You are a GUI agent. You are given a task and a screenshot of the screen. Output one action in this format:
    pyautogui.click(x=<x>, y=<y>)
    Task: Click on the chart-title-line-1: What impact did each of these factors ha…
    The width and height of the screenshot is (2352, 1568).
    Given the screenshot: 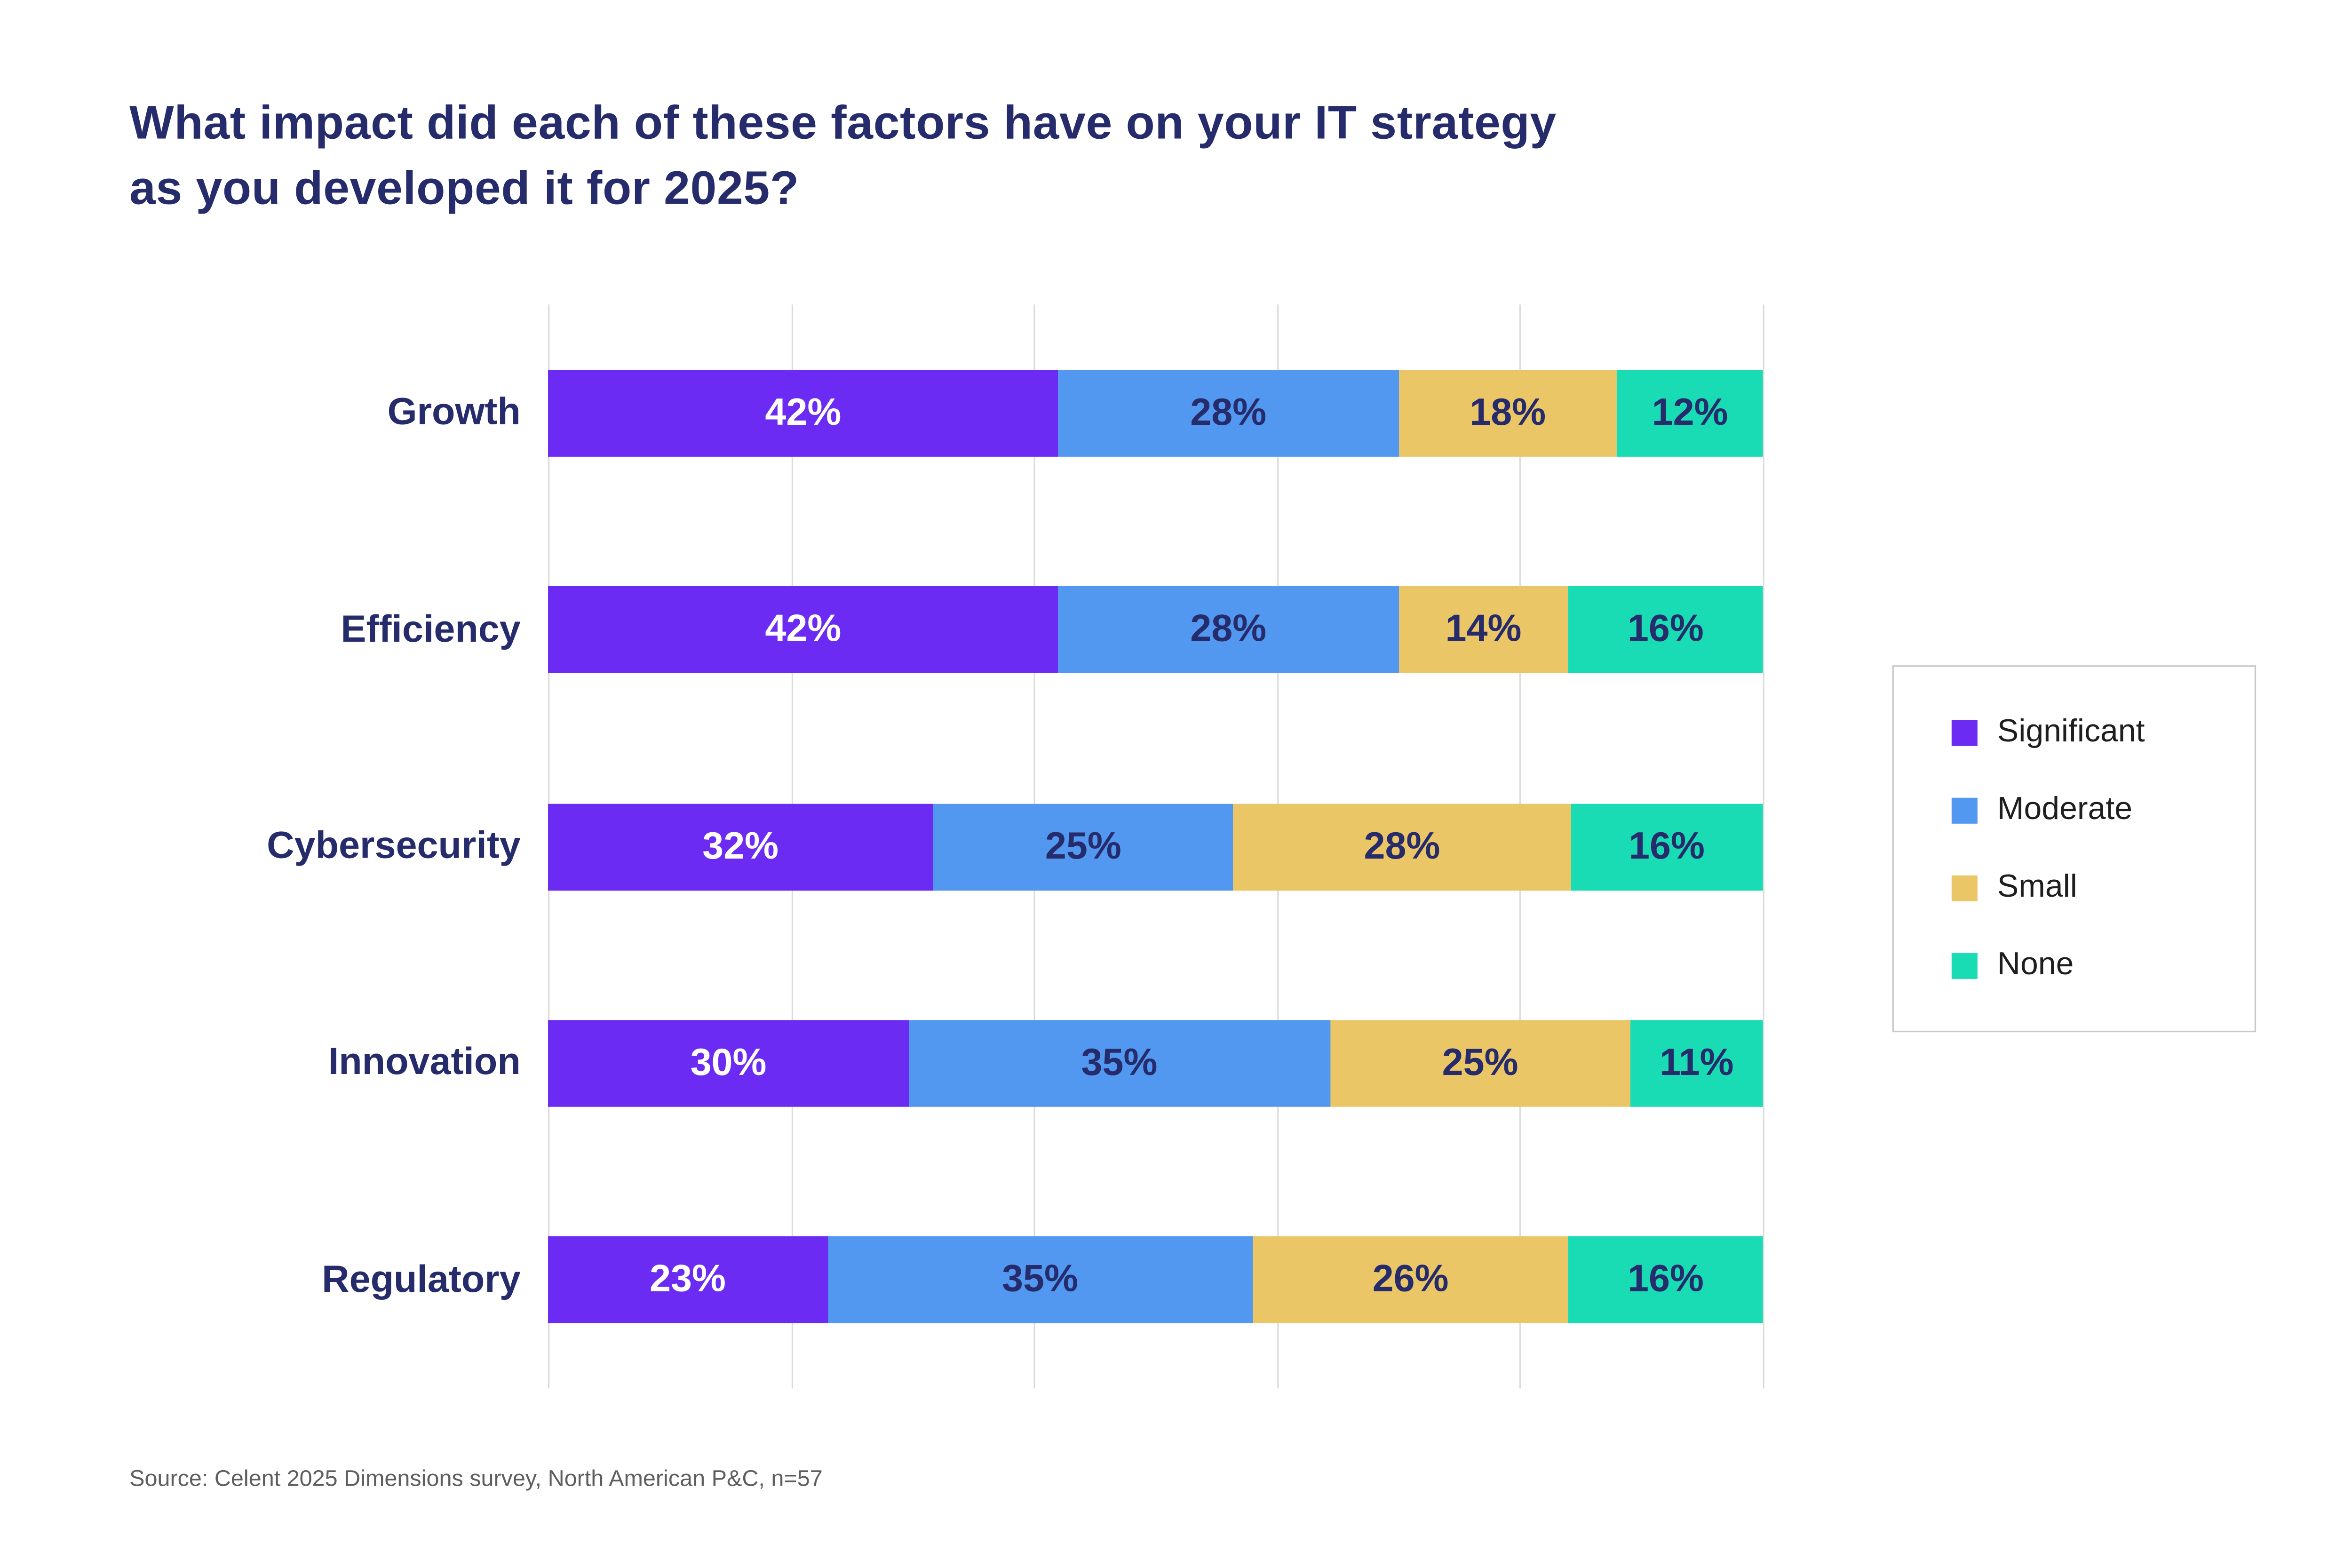 What is the action you would take?
    pyautogui.click(x=843, y=123)
    